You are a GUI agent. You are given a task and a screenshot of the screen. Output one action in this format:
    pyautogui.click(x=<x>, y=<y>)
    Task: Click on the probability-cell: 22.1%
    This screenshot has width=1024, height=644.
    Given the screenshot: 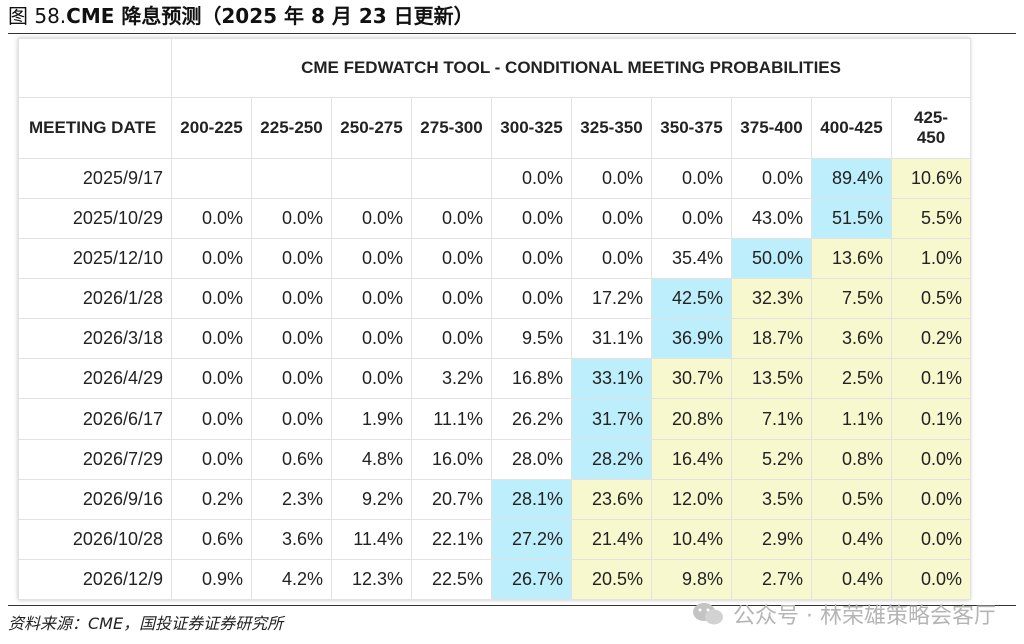 What is the action you would take?
    pyautogui.click(x=451, y=539)
    